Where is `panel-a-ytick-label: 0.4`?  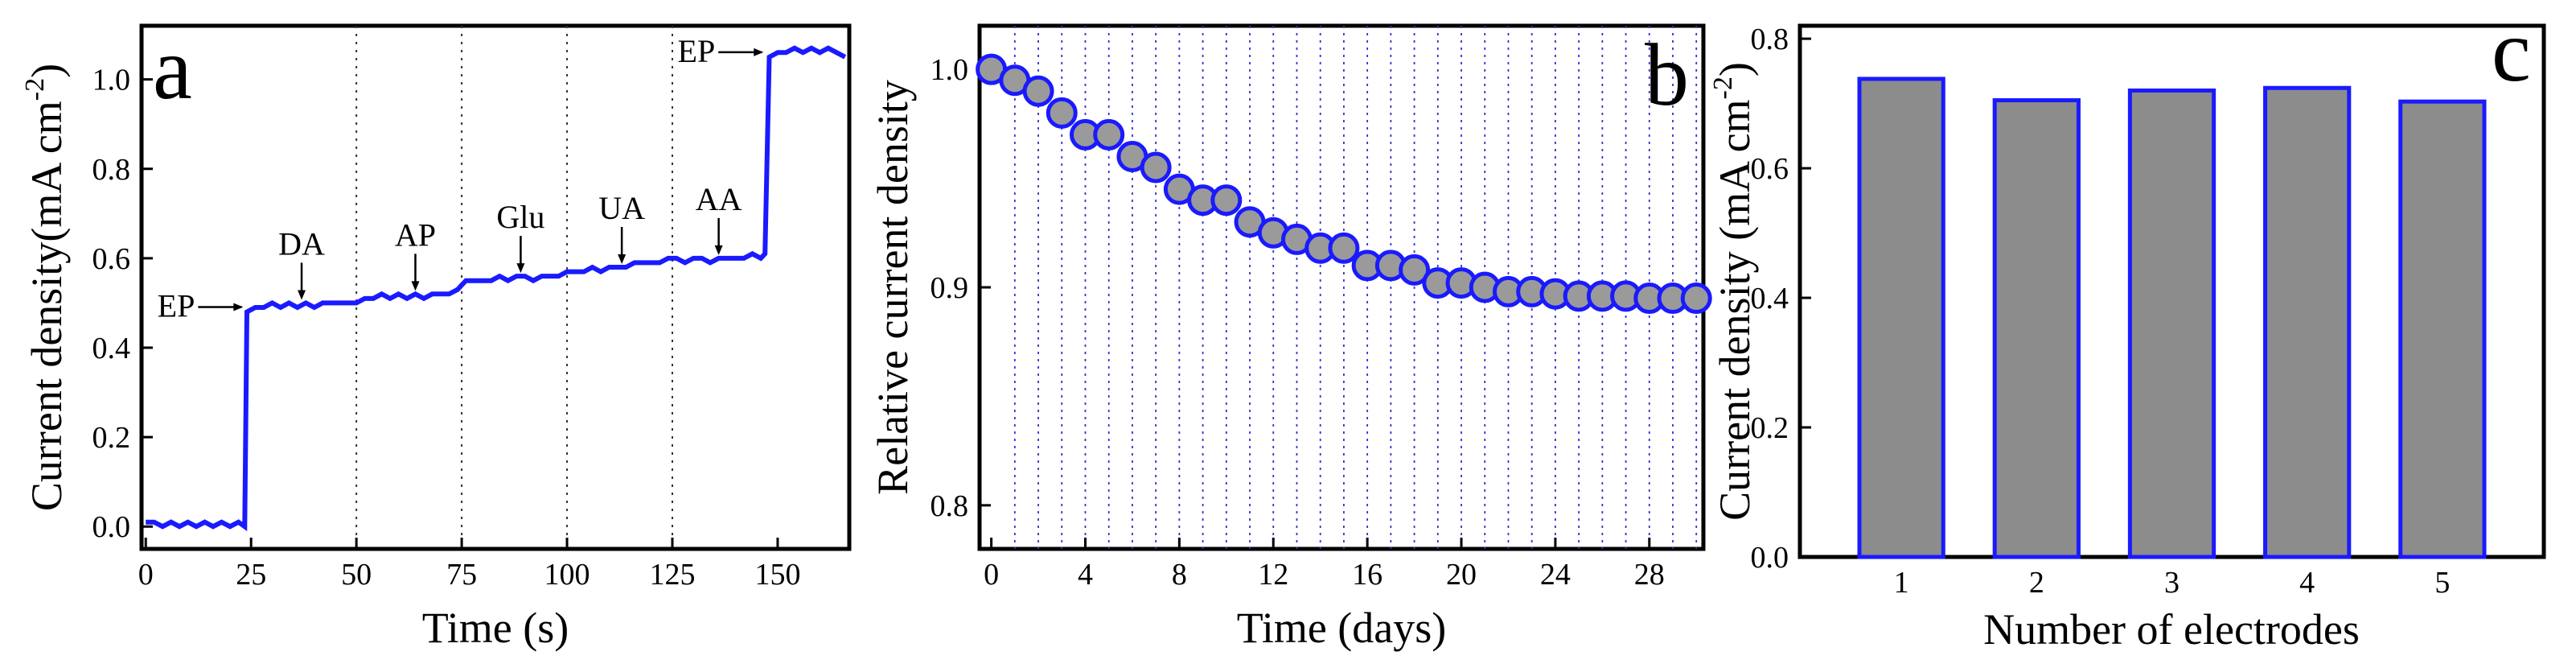 panel-a-ytick-label: 0.4 is located at coordinates (111, 348).